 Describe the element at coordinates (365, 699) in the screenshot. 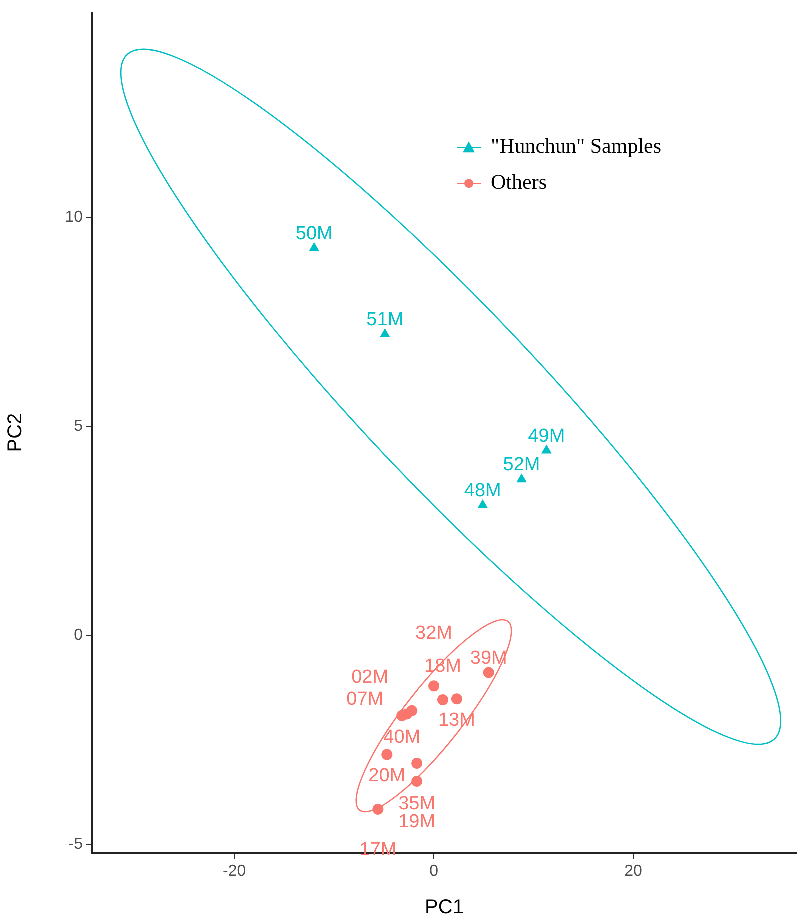

I see `annotation: 07M` at that location.